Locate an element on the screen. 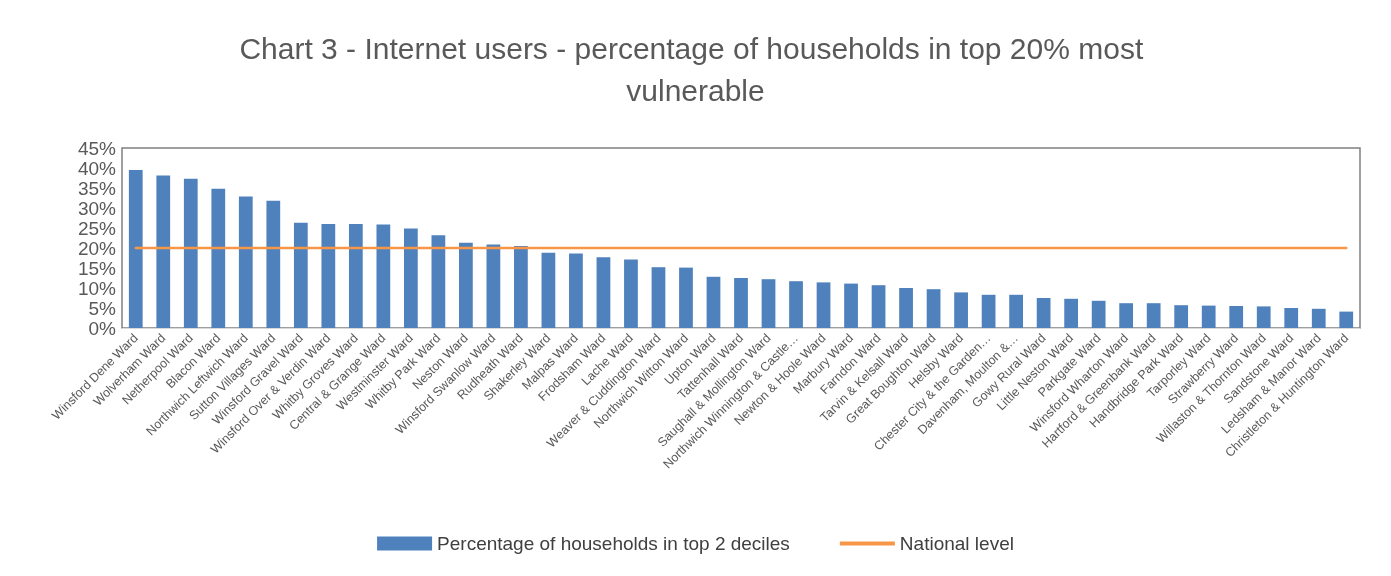 The width and height of the screenshot is (1391, 576). legend-label: Percentage of households in top 2 deciles is located at coordinates (613, 543).